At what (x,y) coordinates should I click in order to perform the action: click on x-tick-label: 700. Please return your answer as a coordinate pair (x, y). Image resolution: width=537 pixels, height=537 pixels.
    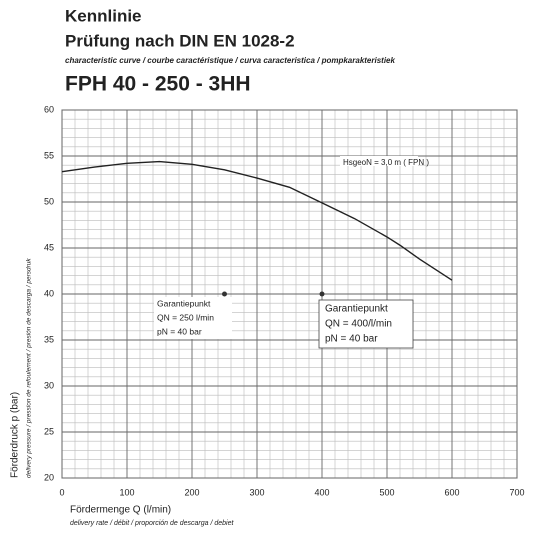
    Looking at the image, I should click on (516, 492).